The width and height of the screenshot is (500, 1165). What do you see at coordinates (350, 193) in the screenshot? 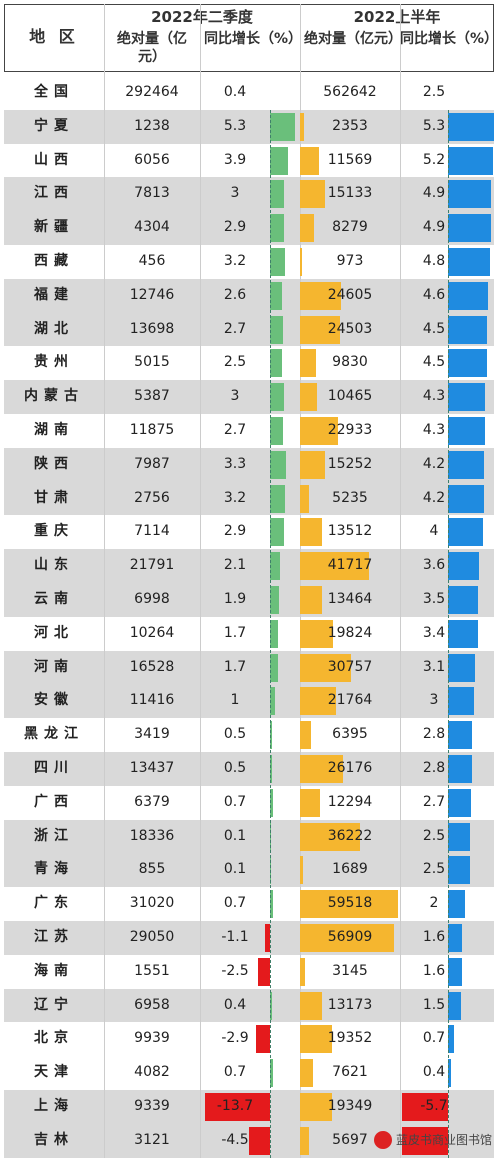
I see `cell-h1-abs: 15133` at bounding box center [350, 193].